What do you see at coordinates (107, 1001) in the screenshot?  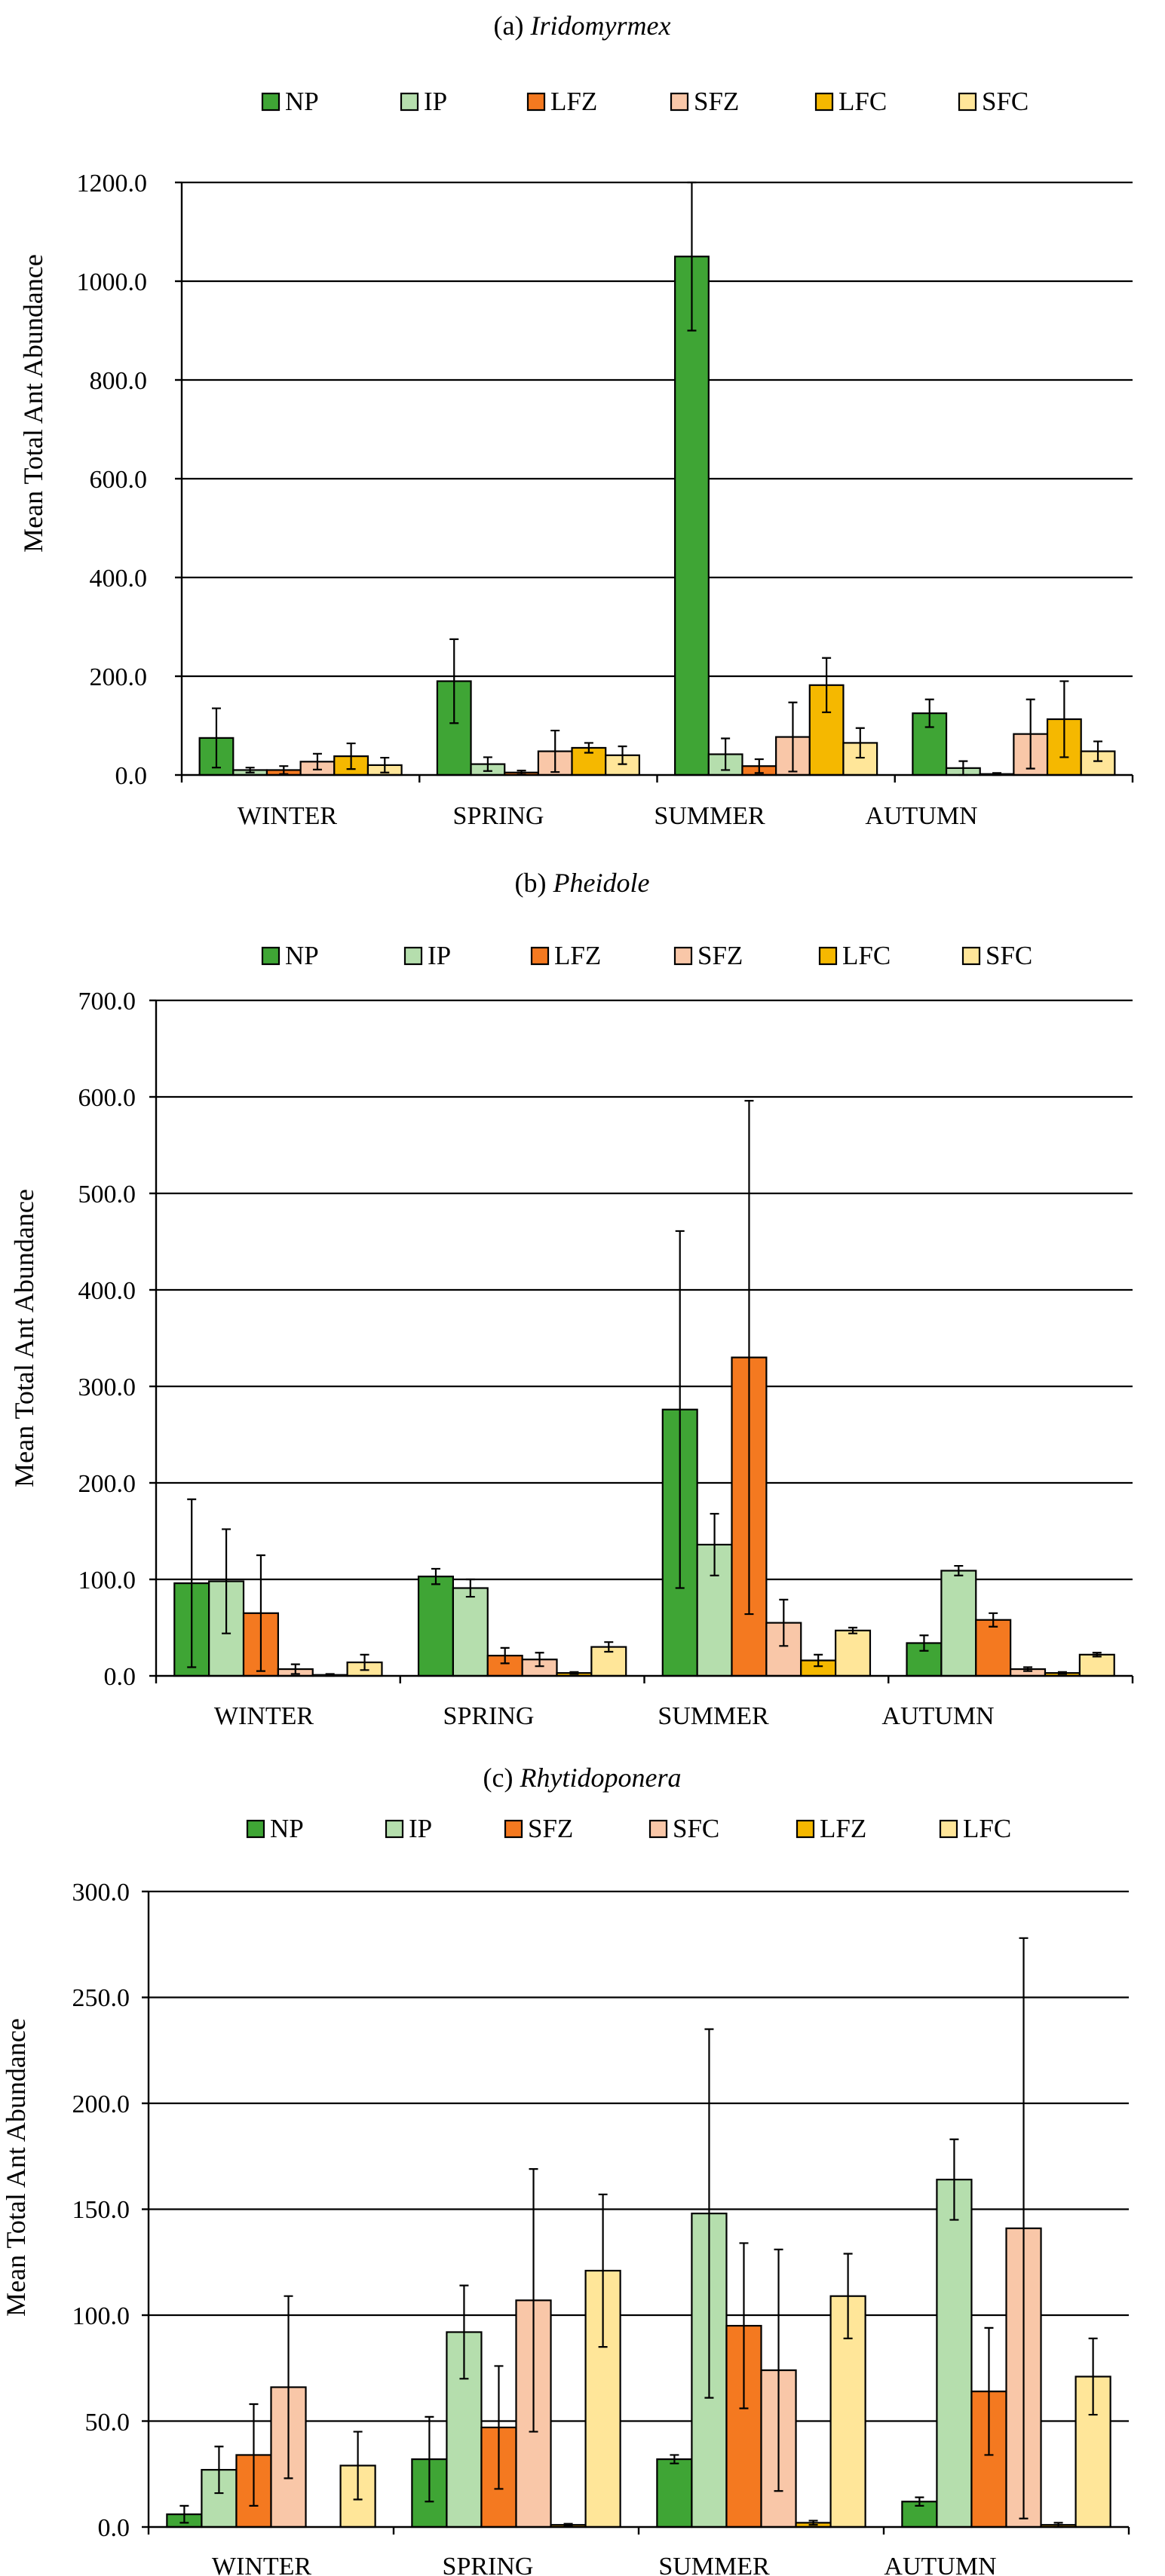 I see `y-tick-label: 700.0` at bounding box center [107, 1001].